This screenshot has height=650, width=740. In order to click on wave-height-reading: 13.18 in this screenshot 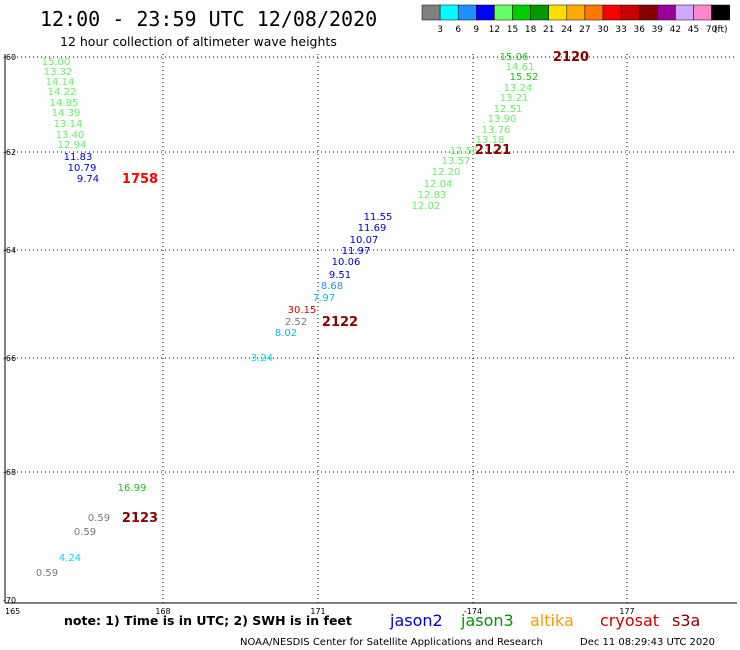, I will do `click(490, 140)`.